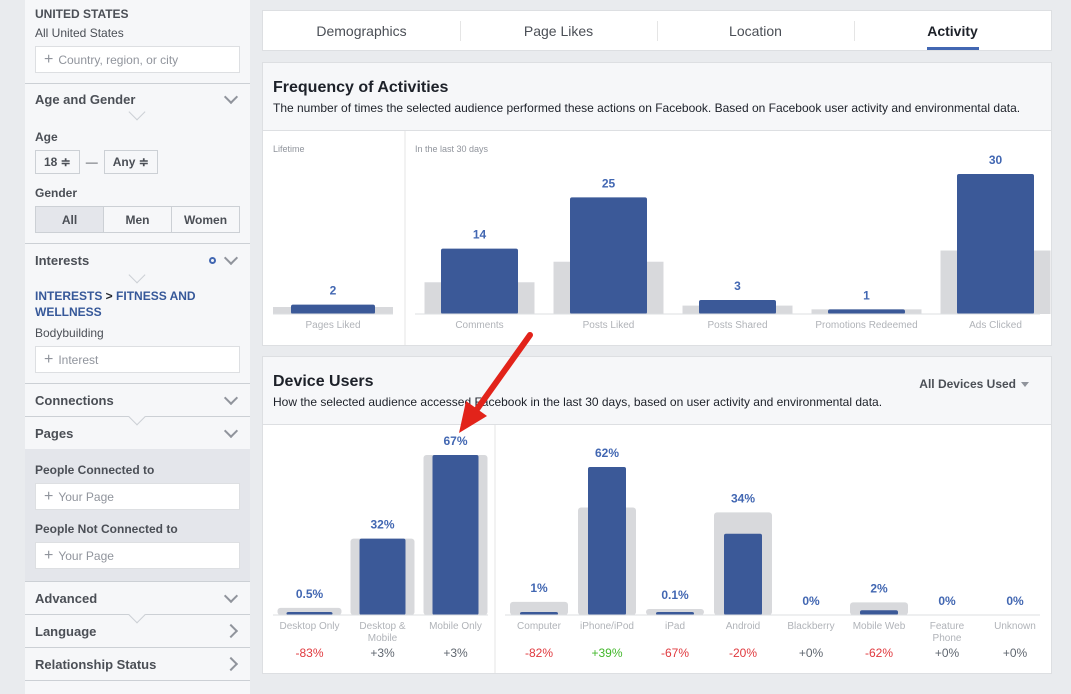 The image size is (1071, 694). I want to click on age-min-select: 18 ≑, so click(57, 162).